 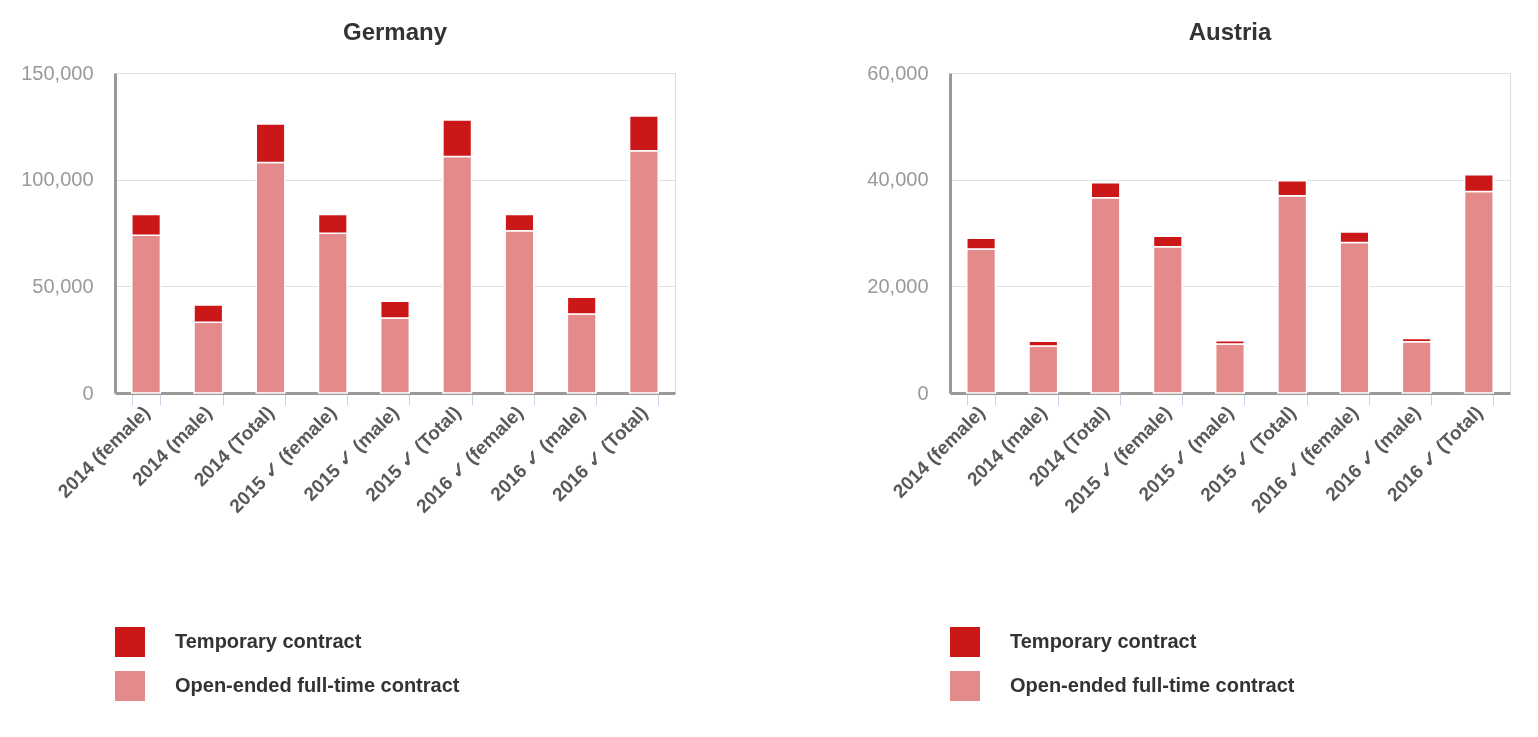 I want to click on y-tick-label: 50,000, so click(x=63, y=285).